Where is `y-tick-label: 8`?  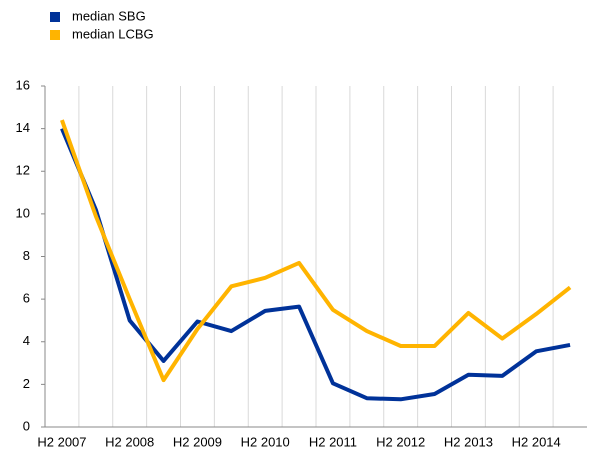
y-tick-label: 8 is located at coordinates (26, 255).